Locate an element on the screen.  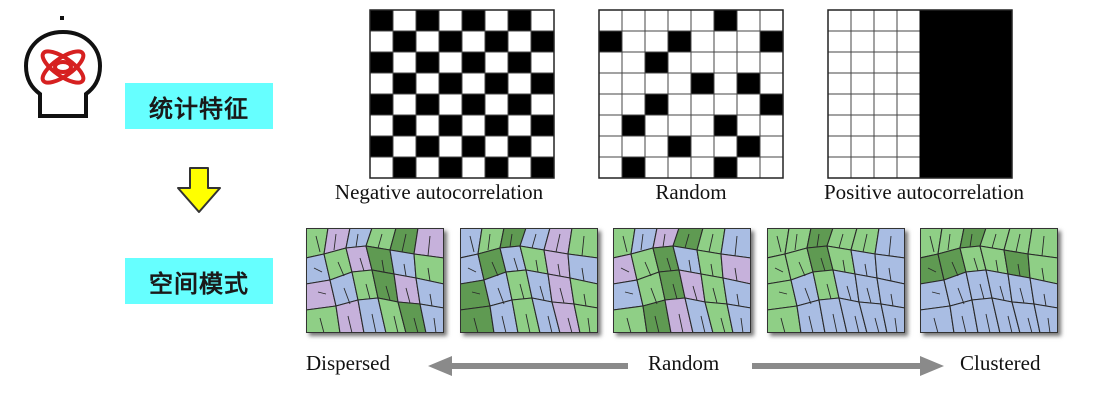
axis-label-dispersed: Dispersed is located at coordinates (348, 363).